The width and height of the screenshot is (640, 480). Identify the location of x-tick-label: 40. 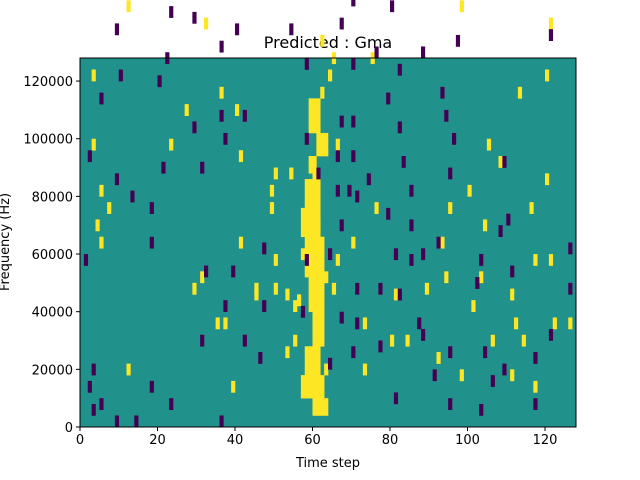
(235, 440).